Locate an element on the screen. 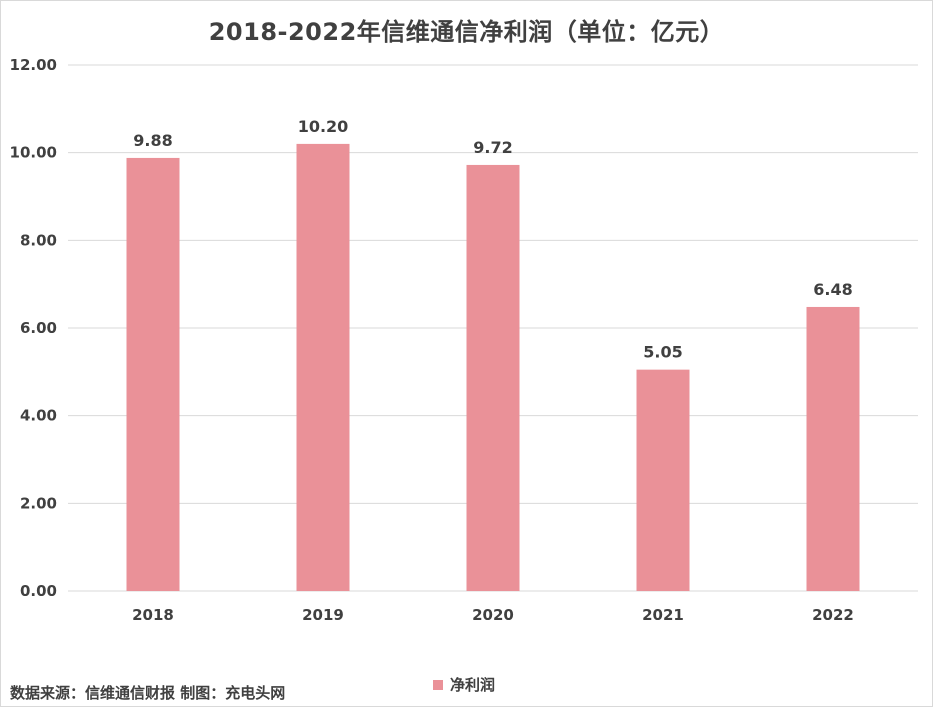 The width and height of the screenshot is (933, 707). x-tick-label: 2020 is located at coordinates (493, 615).